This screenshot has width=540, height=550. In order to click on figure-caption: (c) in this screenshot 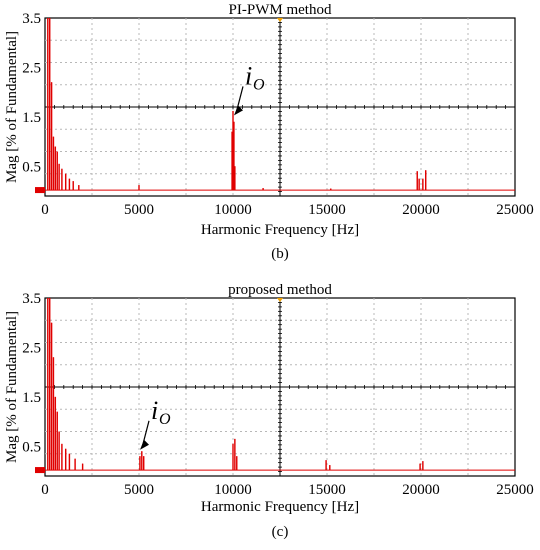, I will do `click(280, 532)`.